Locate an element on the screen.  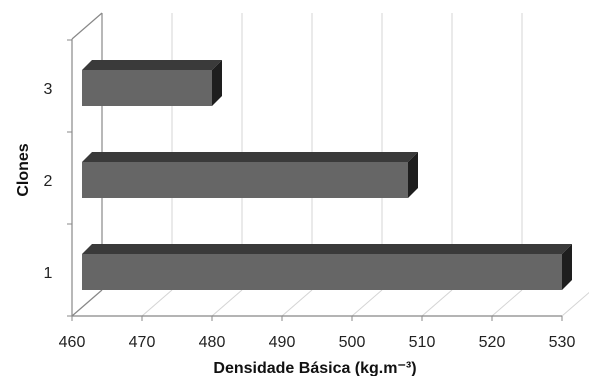
floor-edge is located at coordinates (87, 303).